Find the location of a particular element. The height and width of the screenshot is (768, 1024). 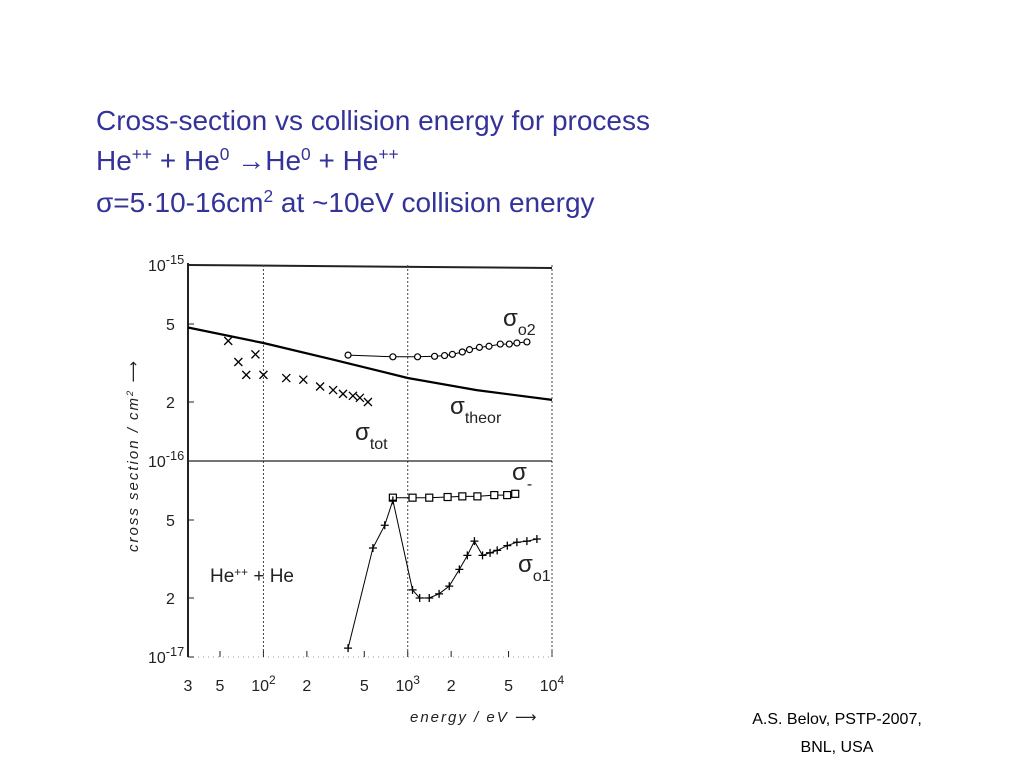

tick-sup: 4 is located at coordinates (561, 680).